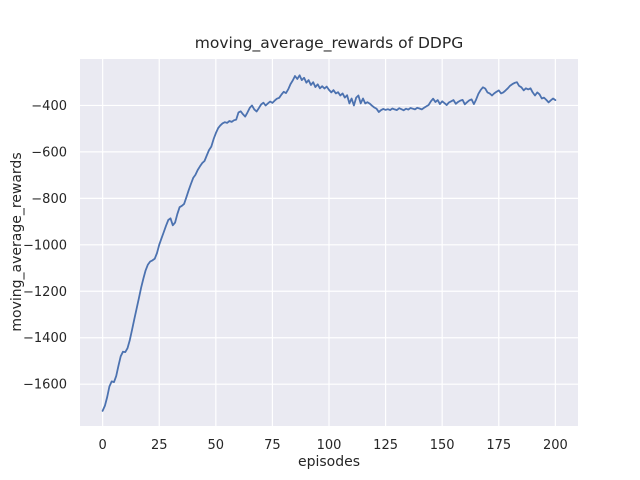  Describe the element at coordinates (49, 106) in the screenshot. I see `y-tick-label: −400` at that location.